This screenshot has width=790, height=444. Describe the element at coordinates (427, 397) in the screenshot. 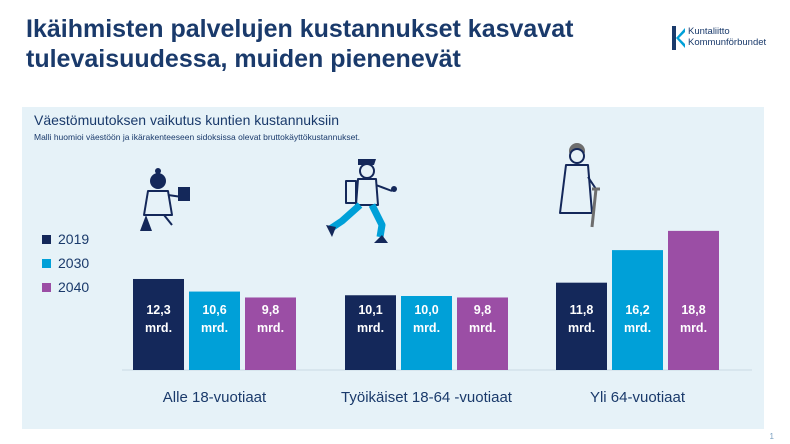

I see `category-label-1: Työikäiset 18-64 -vuotiaat` at that location.